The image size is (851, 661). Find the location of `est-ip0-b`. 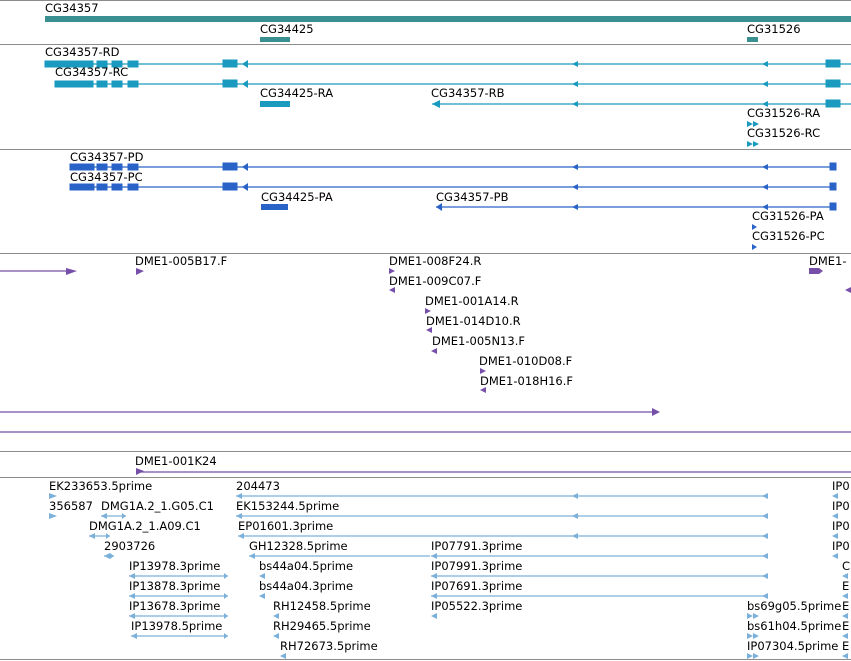

est-ip0-b is located at coordinates (835, 516).